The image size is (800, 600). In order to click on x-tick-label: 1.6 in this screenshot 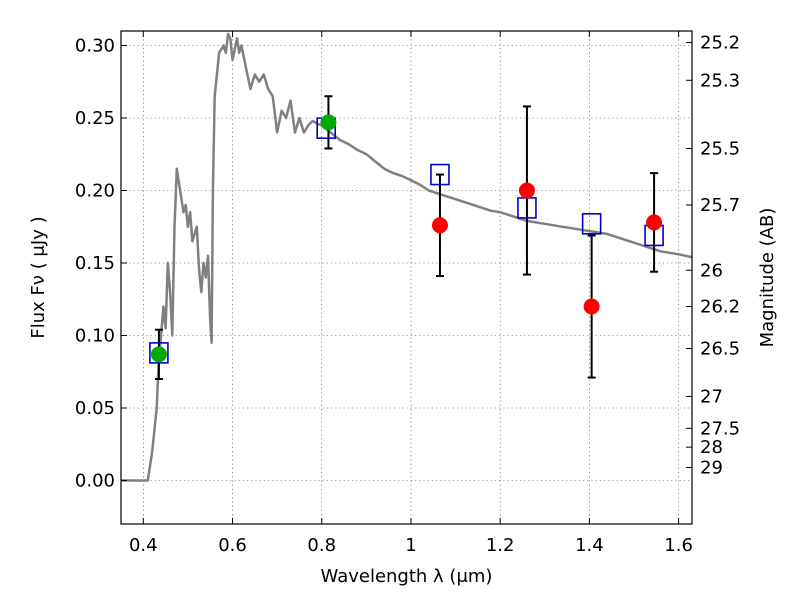, I will do `click(678, 545)`.